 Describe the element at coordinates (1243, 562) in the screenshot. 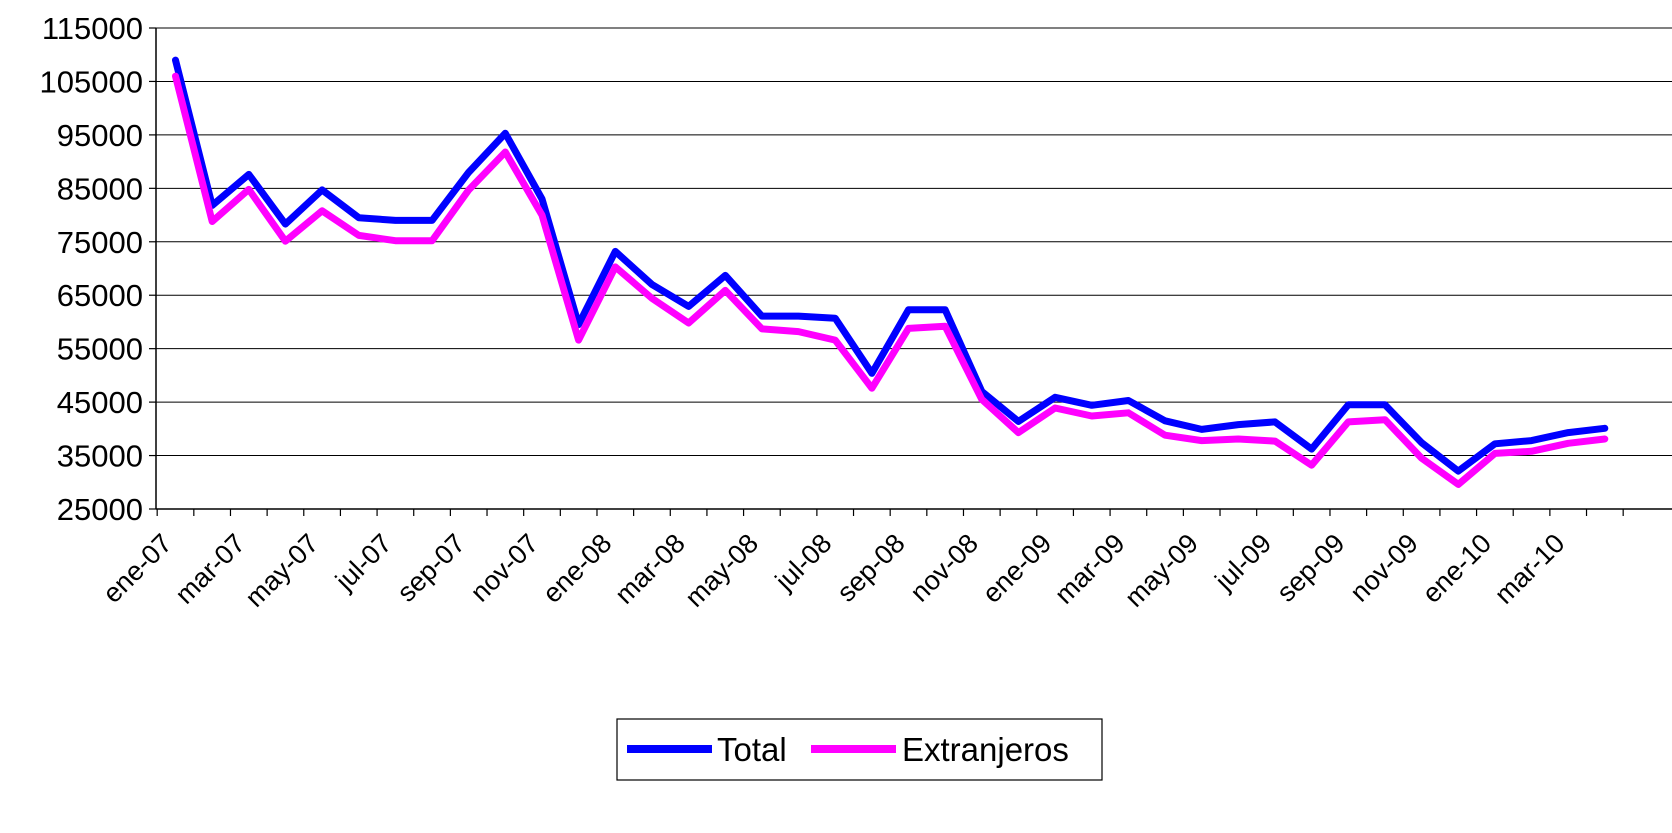

I see `x-tick-label: jul-09` at that location.